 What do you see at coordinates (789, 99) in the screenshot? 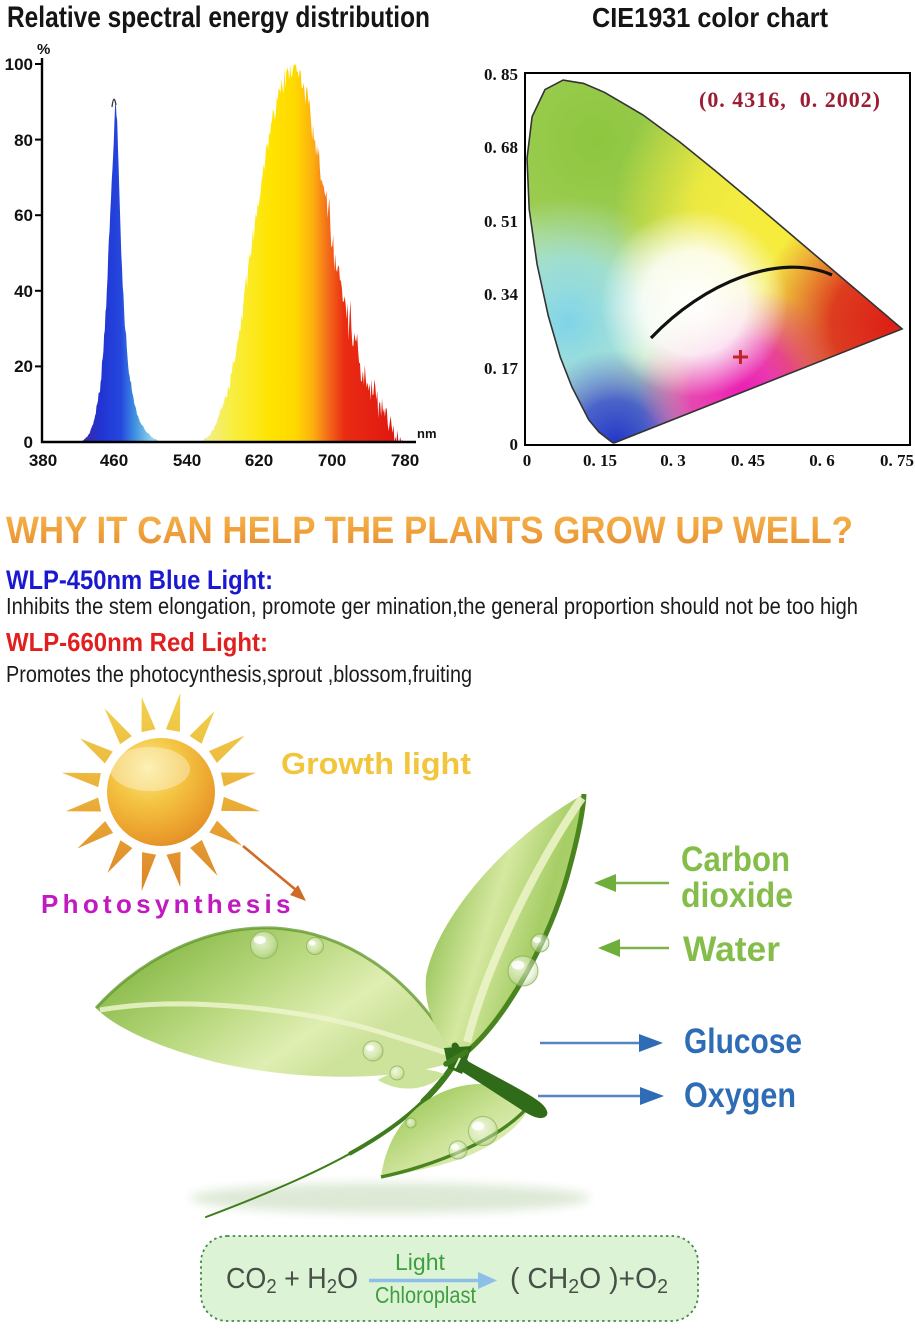
I see `svg-text: (0. 4316, 0. 2002)` at bounding box center [789, 99].